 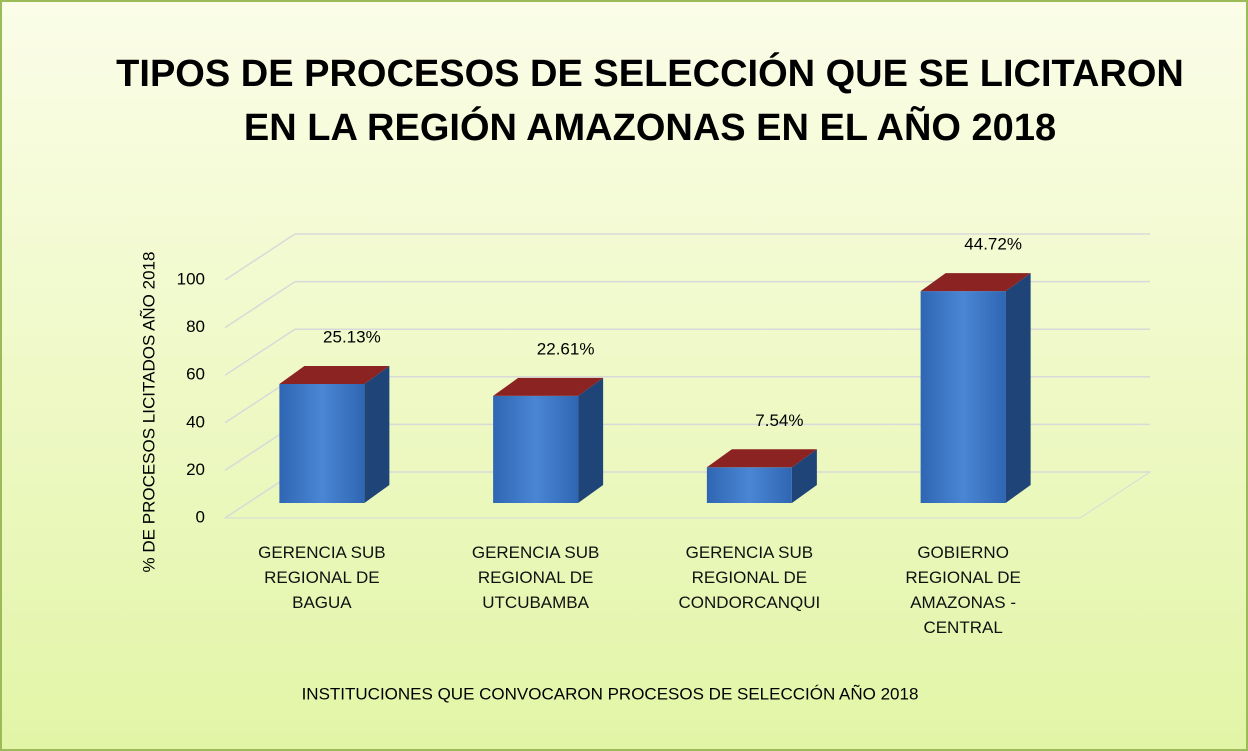 I want to click on data-label: 25.13%, so click(x=352, y=336).